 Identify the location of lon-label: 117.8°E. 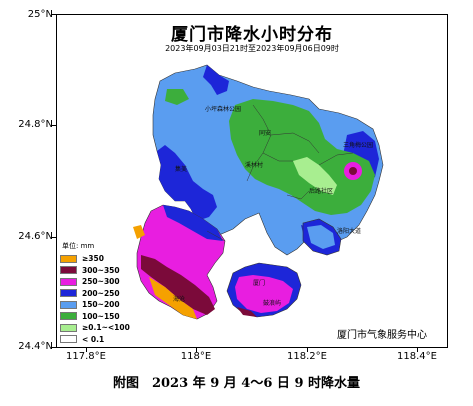
(86, 356).